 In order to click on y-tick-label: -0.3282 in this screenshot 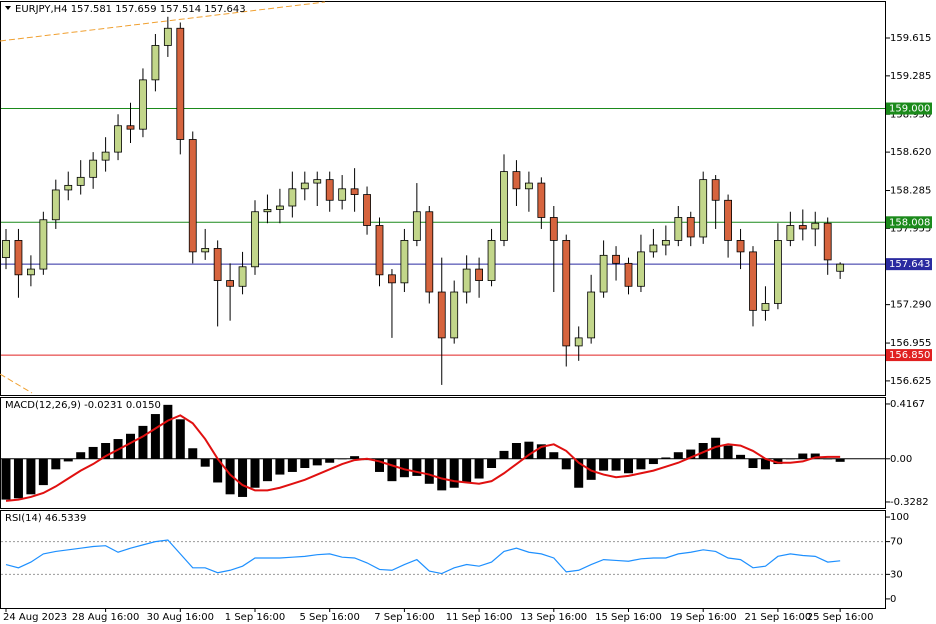, I will do `click(909, 502)`.